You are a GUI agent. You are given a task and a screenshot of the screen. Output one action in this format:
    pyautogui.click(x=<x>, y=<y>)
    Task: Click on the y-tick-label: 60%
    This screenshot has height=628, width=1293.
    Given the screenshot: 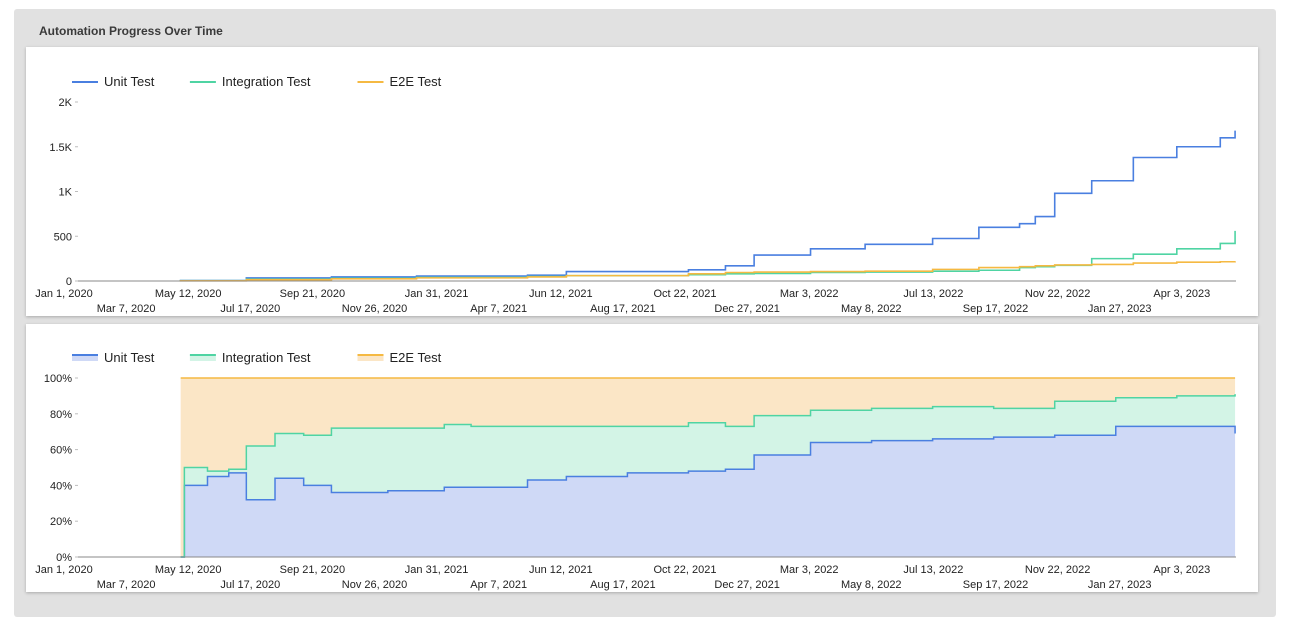 What is the action you would take?
    pyautogui.click(x=61, y=451)
    